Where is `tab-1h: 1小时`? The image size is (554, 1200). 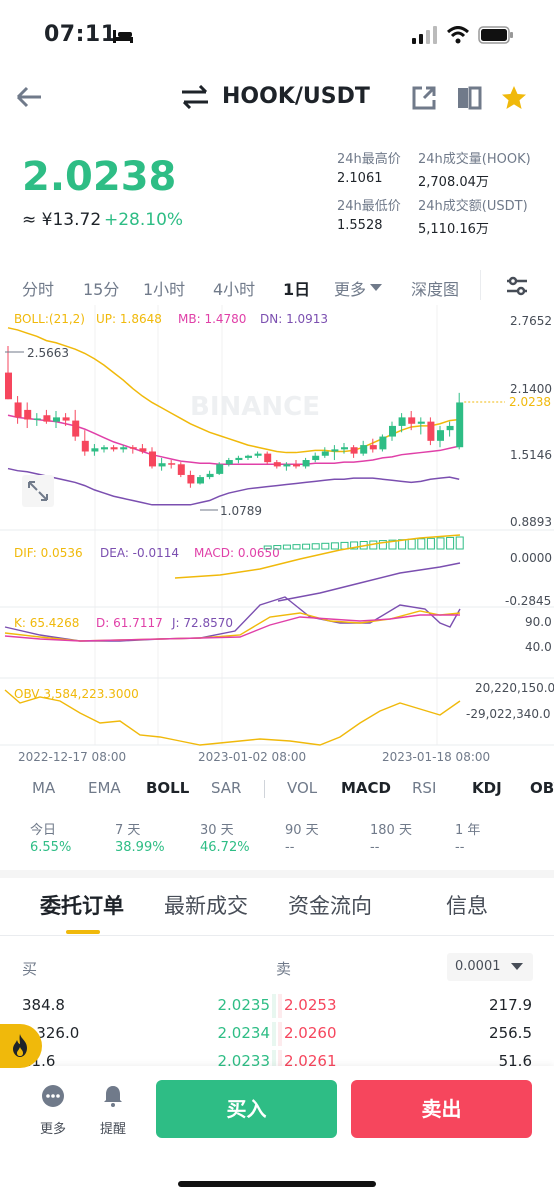
tab-1h: 1小时 is located at coordinates (164, 289).